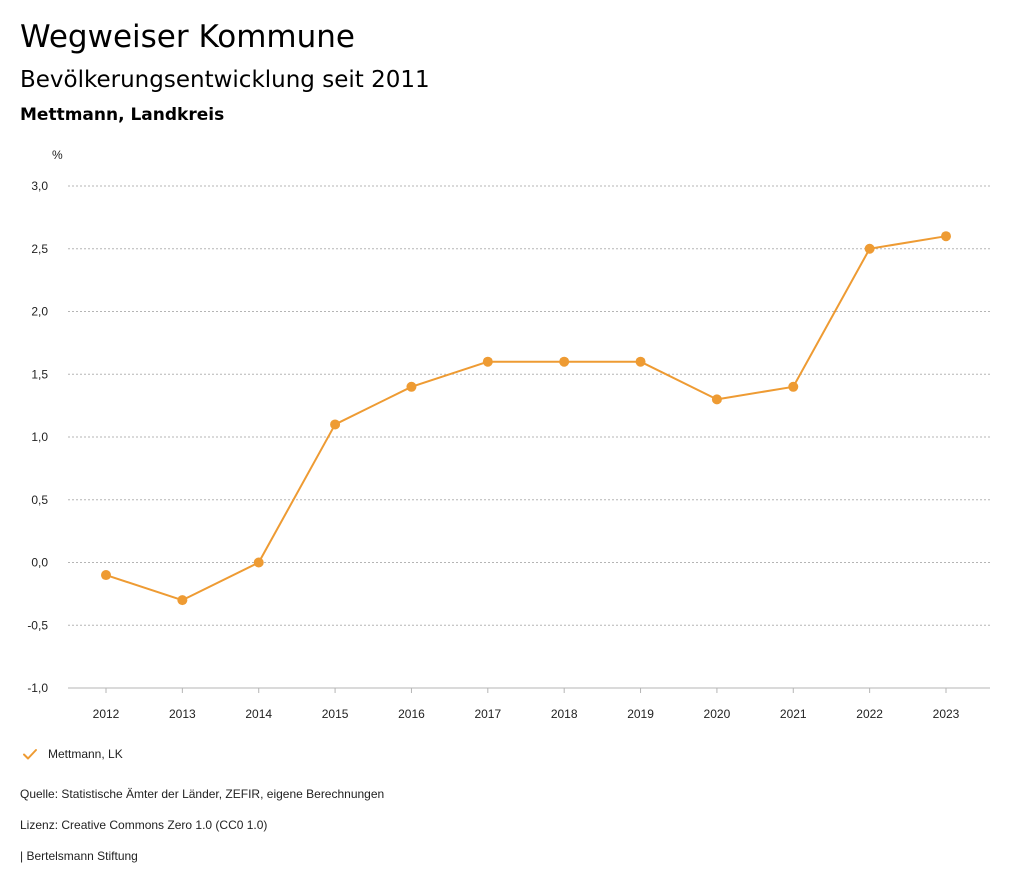 The height and width of the screenshot is (888, 1024). Describe the element at coordinates (39, 249) in the screenshot. I see `y-tick-label: 2,5` at that location.